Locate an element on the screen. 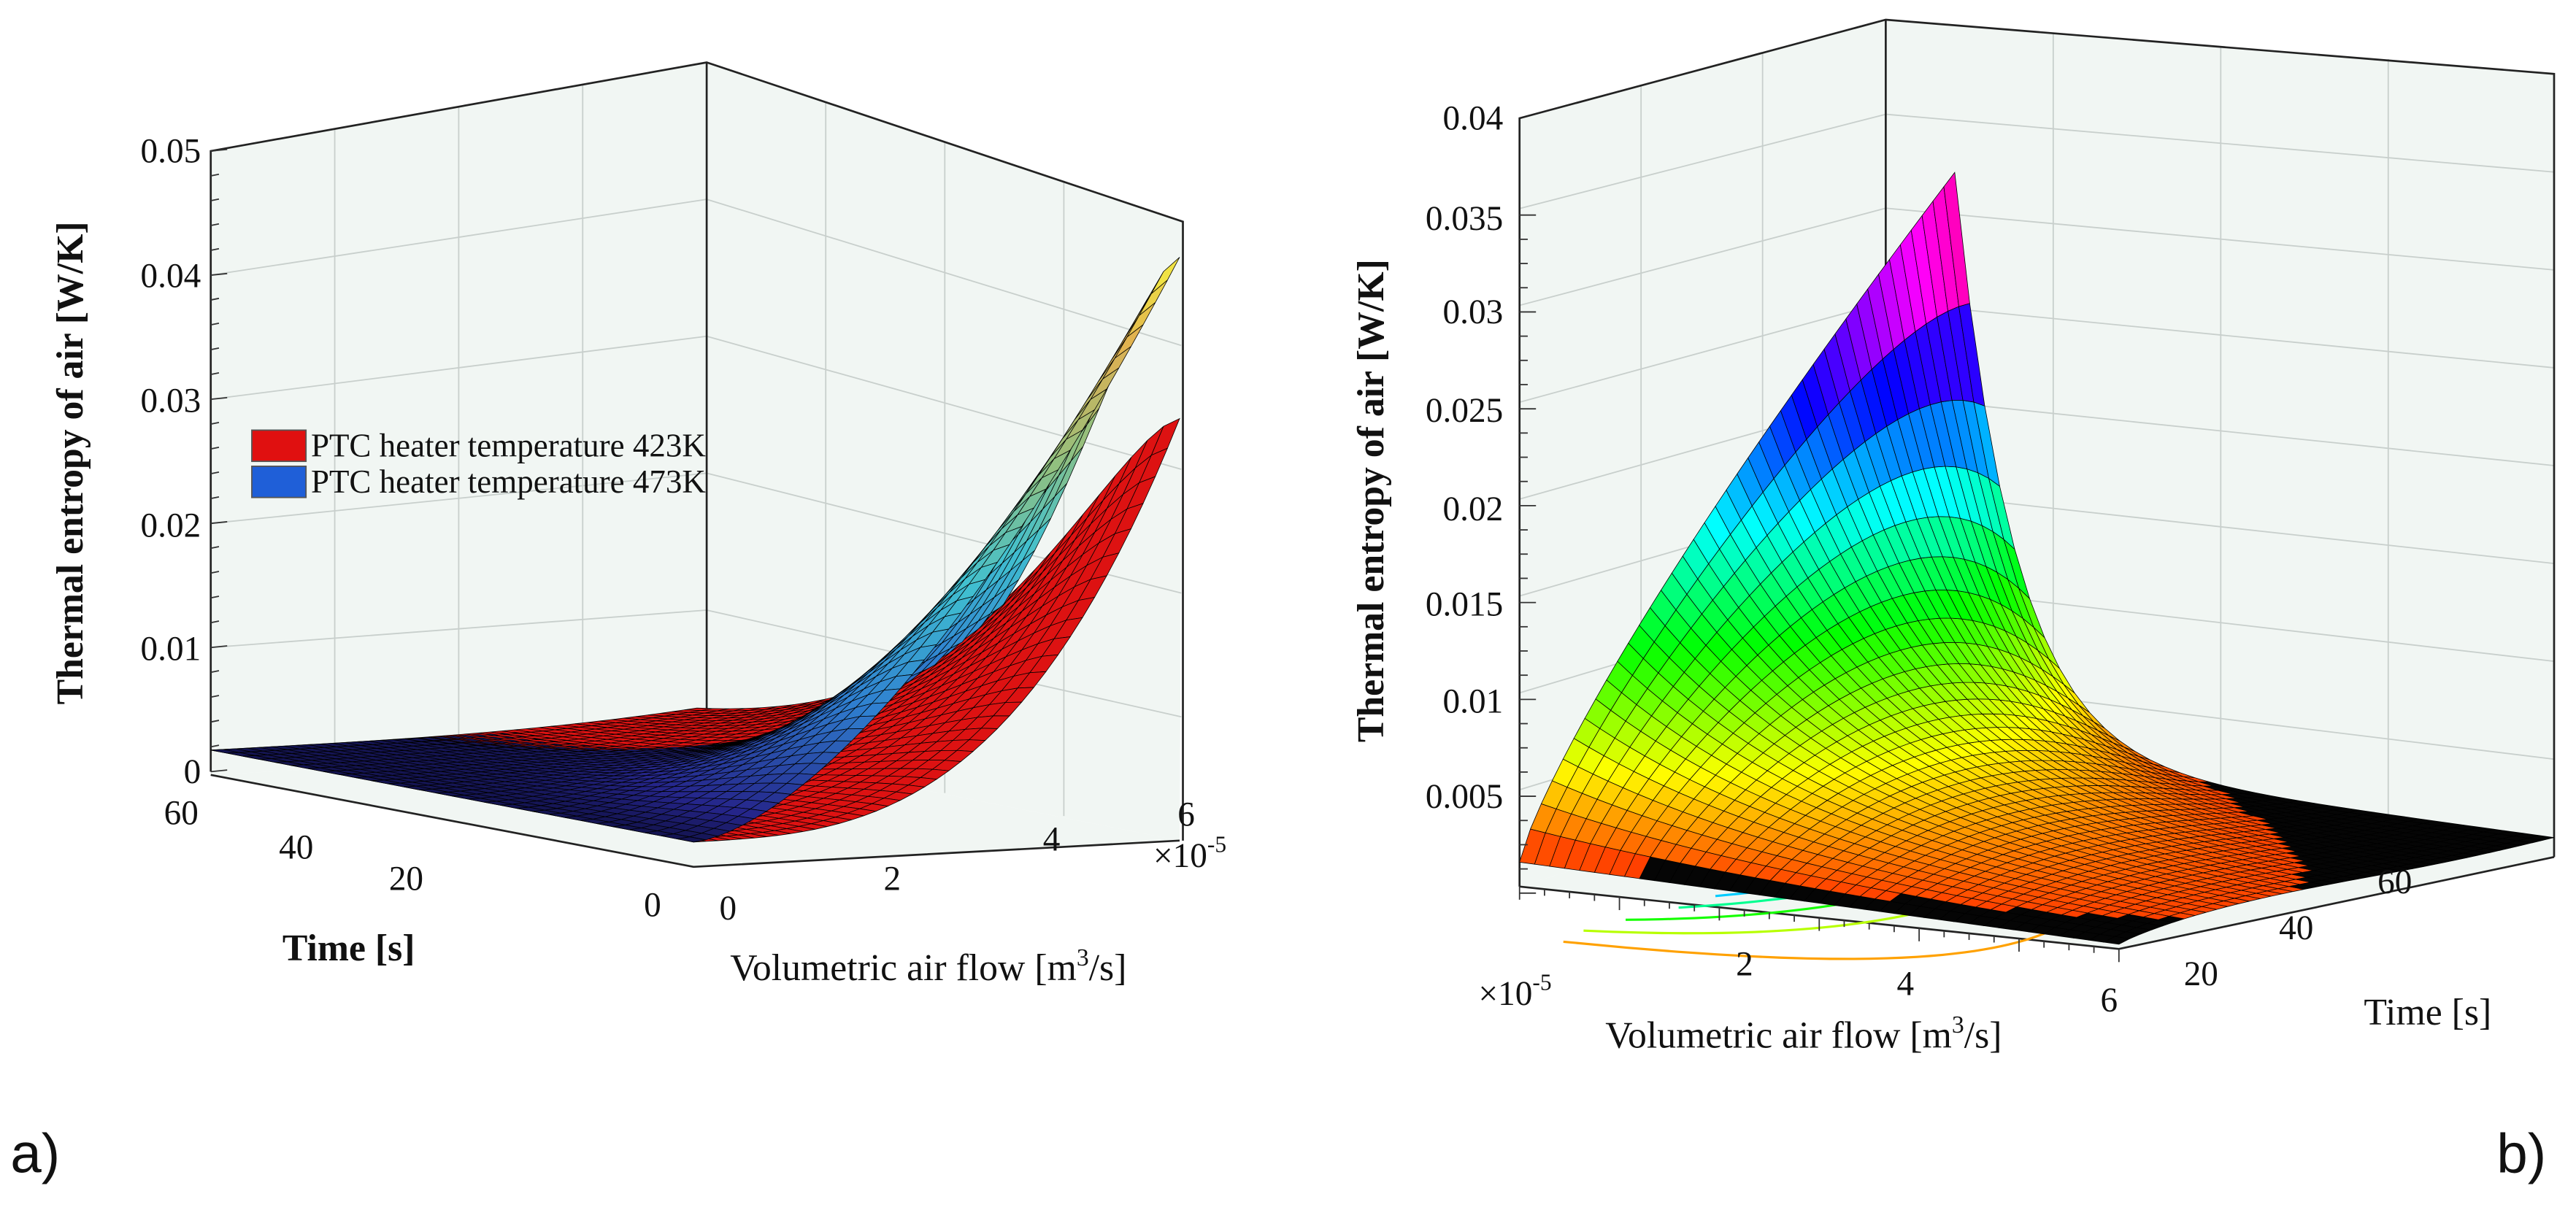  legend-item-423k: PTC heater temperature 423K is located at coordinates (478, 445).